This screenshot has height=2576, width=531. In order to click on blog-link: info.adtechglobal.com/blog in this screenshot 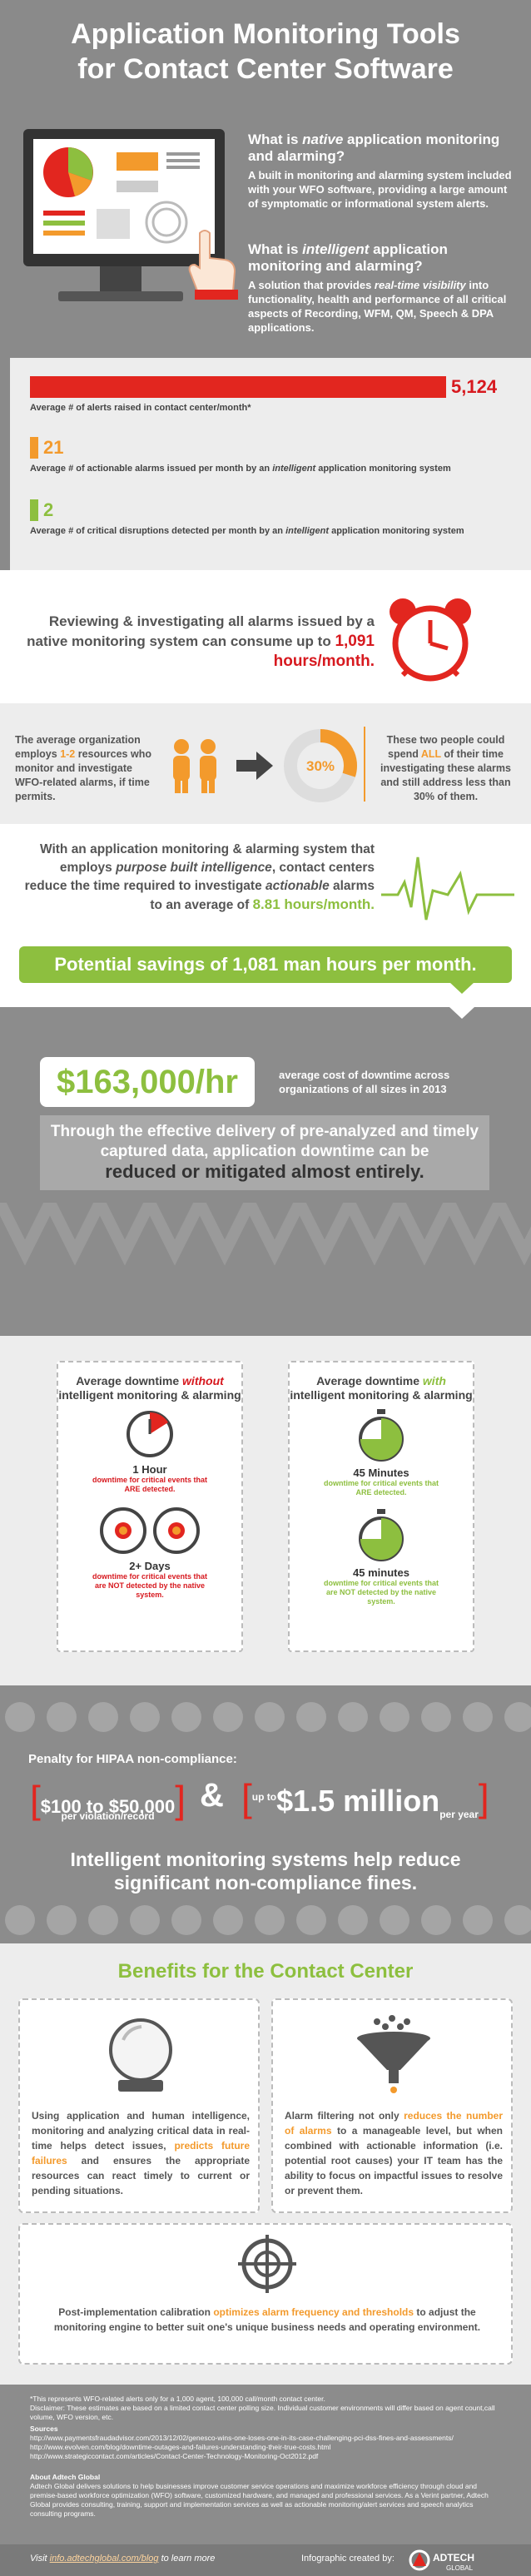, I will do `click(104, 2559)`.